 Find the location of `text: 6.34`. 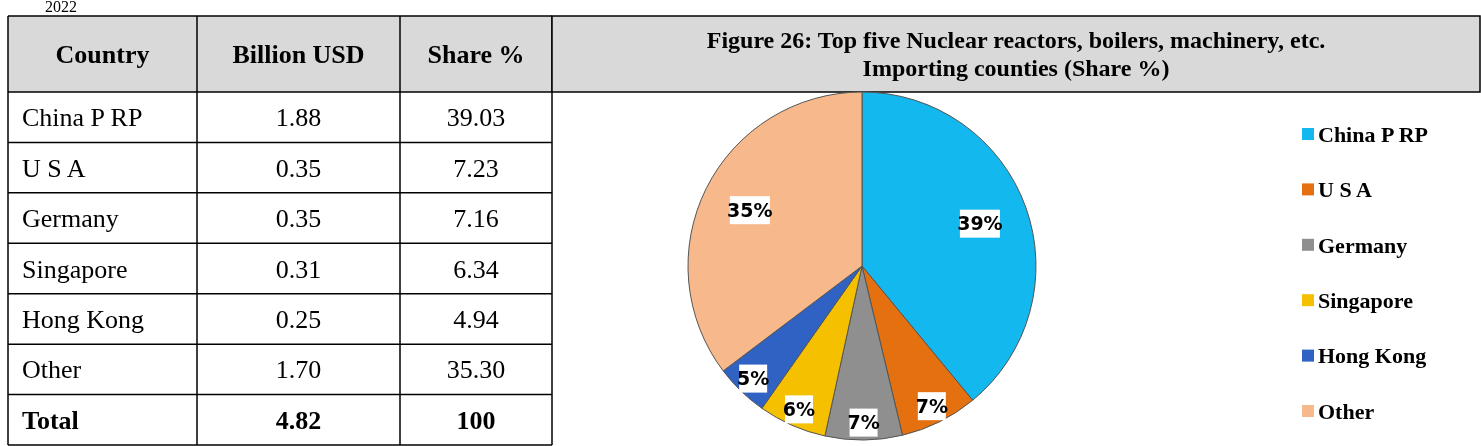

text: 6.34 is located at coordinates (476, 269).